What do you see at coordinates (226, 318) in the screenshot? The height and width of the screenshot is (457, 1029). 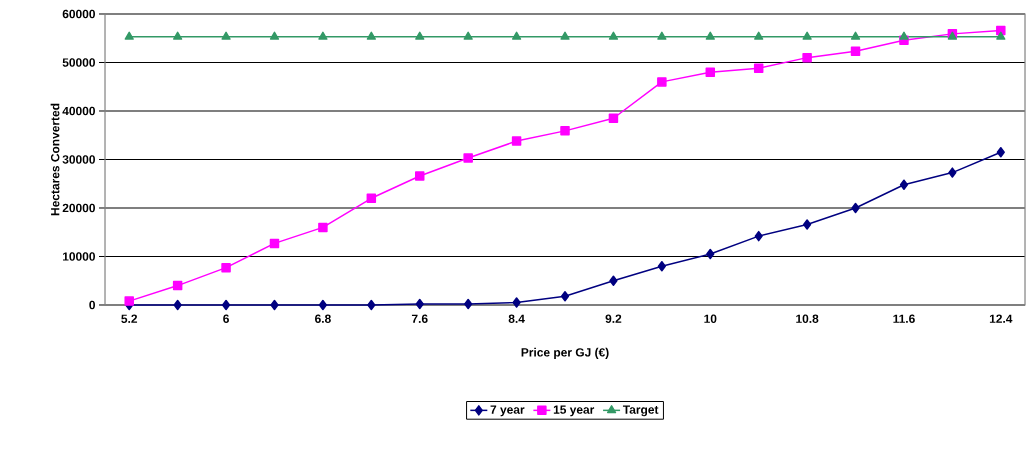 I see `x-tick-label: 6` at bounding box center [226, 318].